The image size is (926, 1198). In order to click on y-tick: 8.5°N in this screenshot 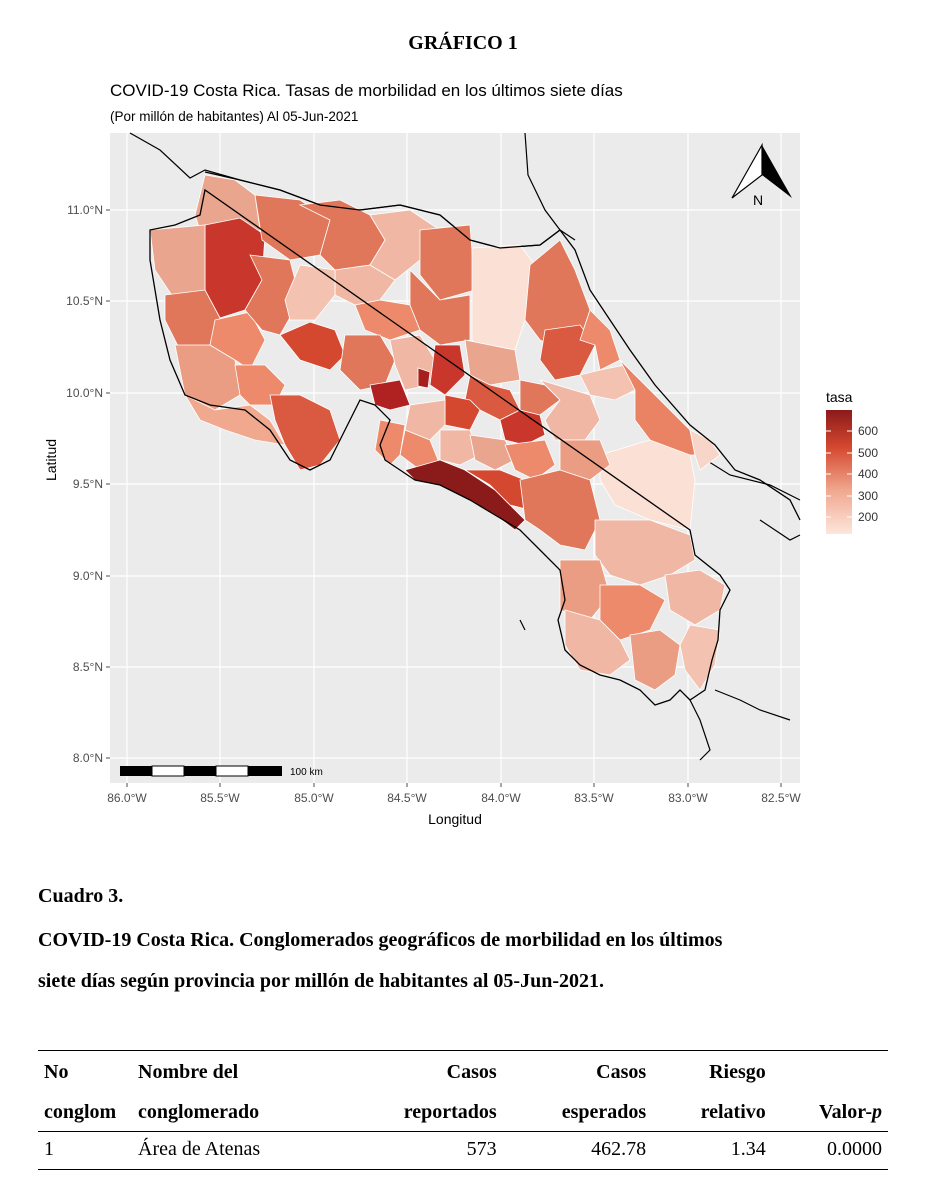, I will do `click(88, 667)`.